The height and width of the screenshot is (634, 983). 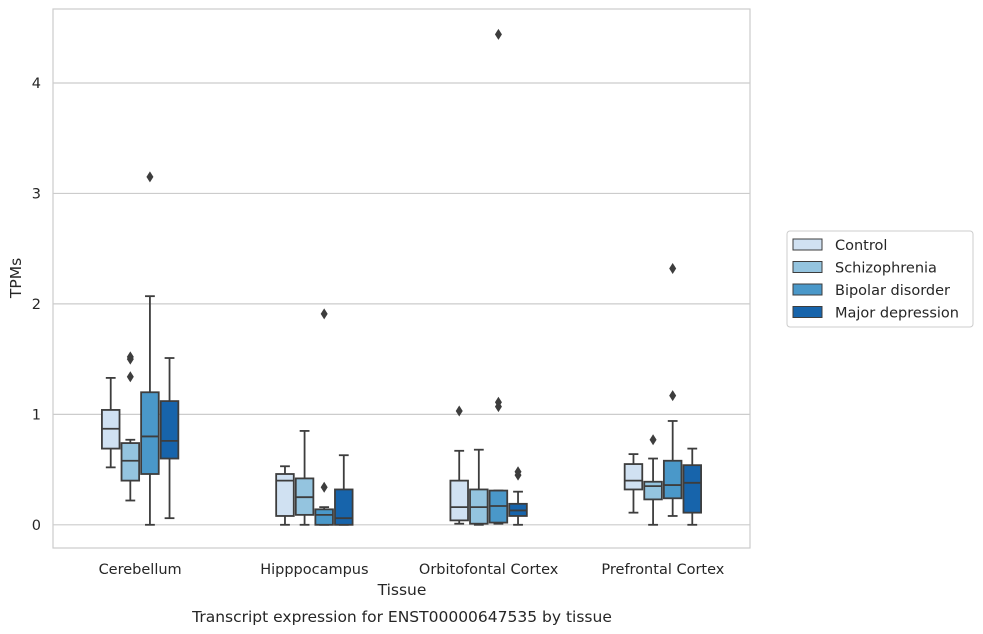 What do you see at coordinates (897, 314) in the screenshot?
I see `legend-entry: Major depression` at bounding box center [897, 314].